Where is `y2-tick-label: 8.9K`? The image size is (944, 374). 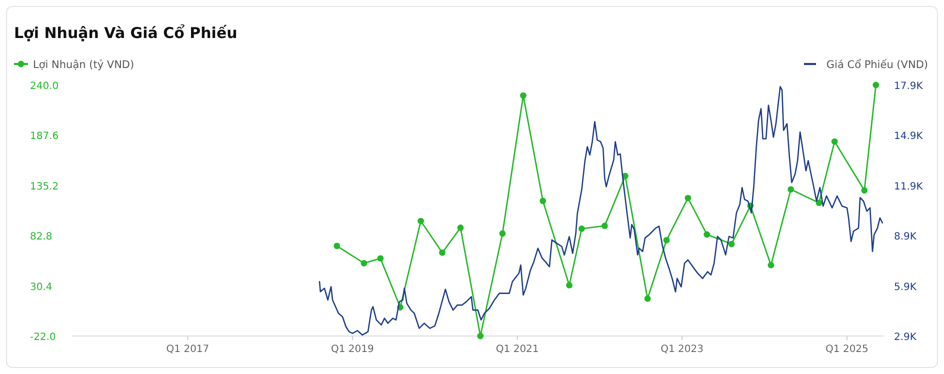 y2-tick-label: 8.9K is located at coordinates (905, 237).